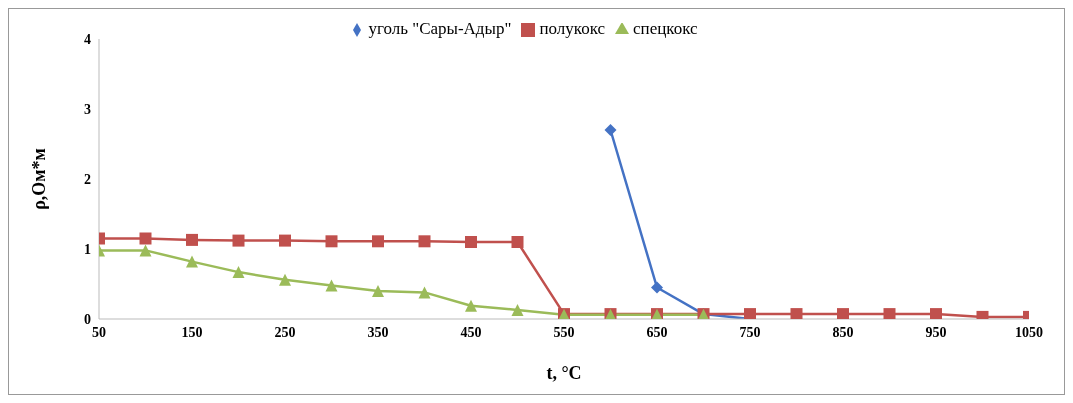 The image size is (1073, 403). What do you see at coordinates (750, 332) in the screenshot?
I see `x-tick-label: 750` at bounding box center [750, 332].